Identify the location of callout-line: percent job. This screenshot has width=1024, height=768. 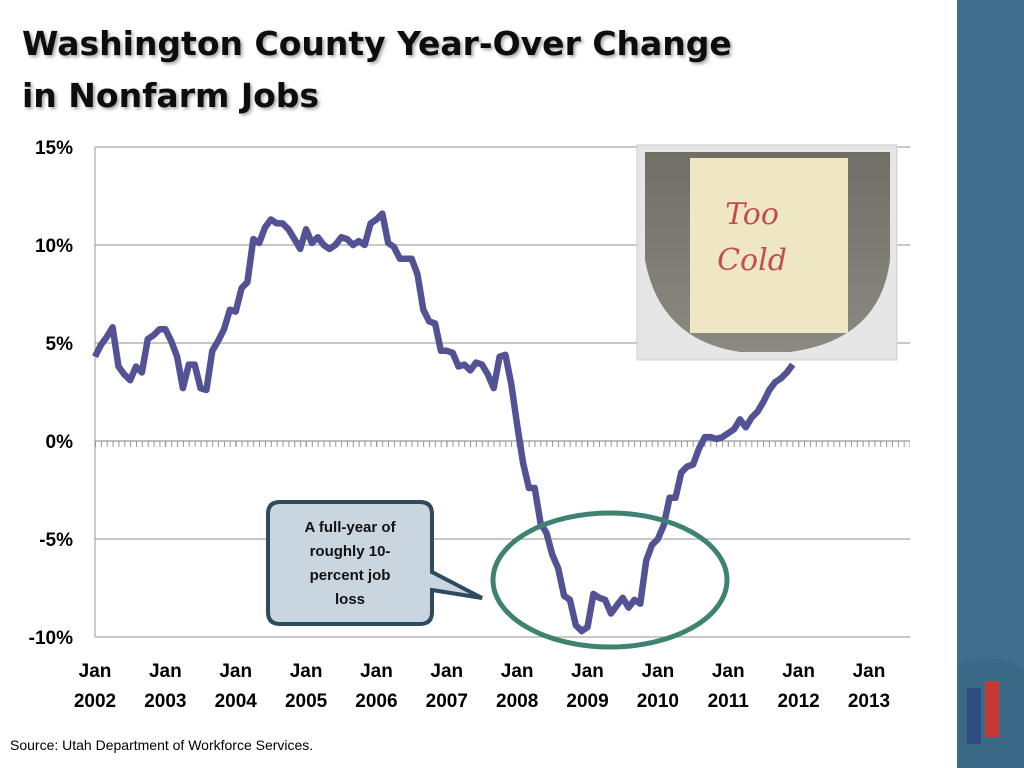
(350, 575).